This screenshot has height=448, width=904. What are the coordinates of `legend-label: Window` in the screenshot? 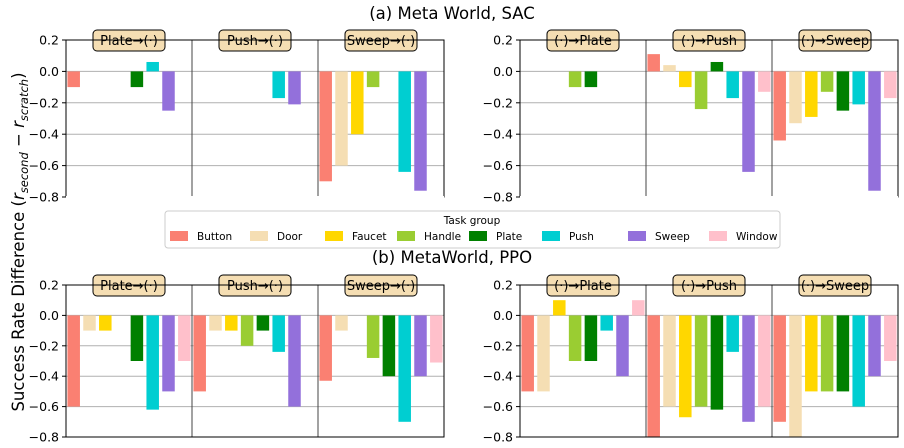 It's located at (757, 237).